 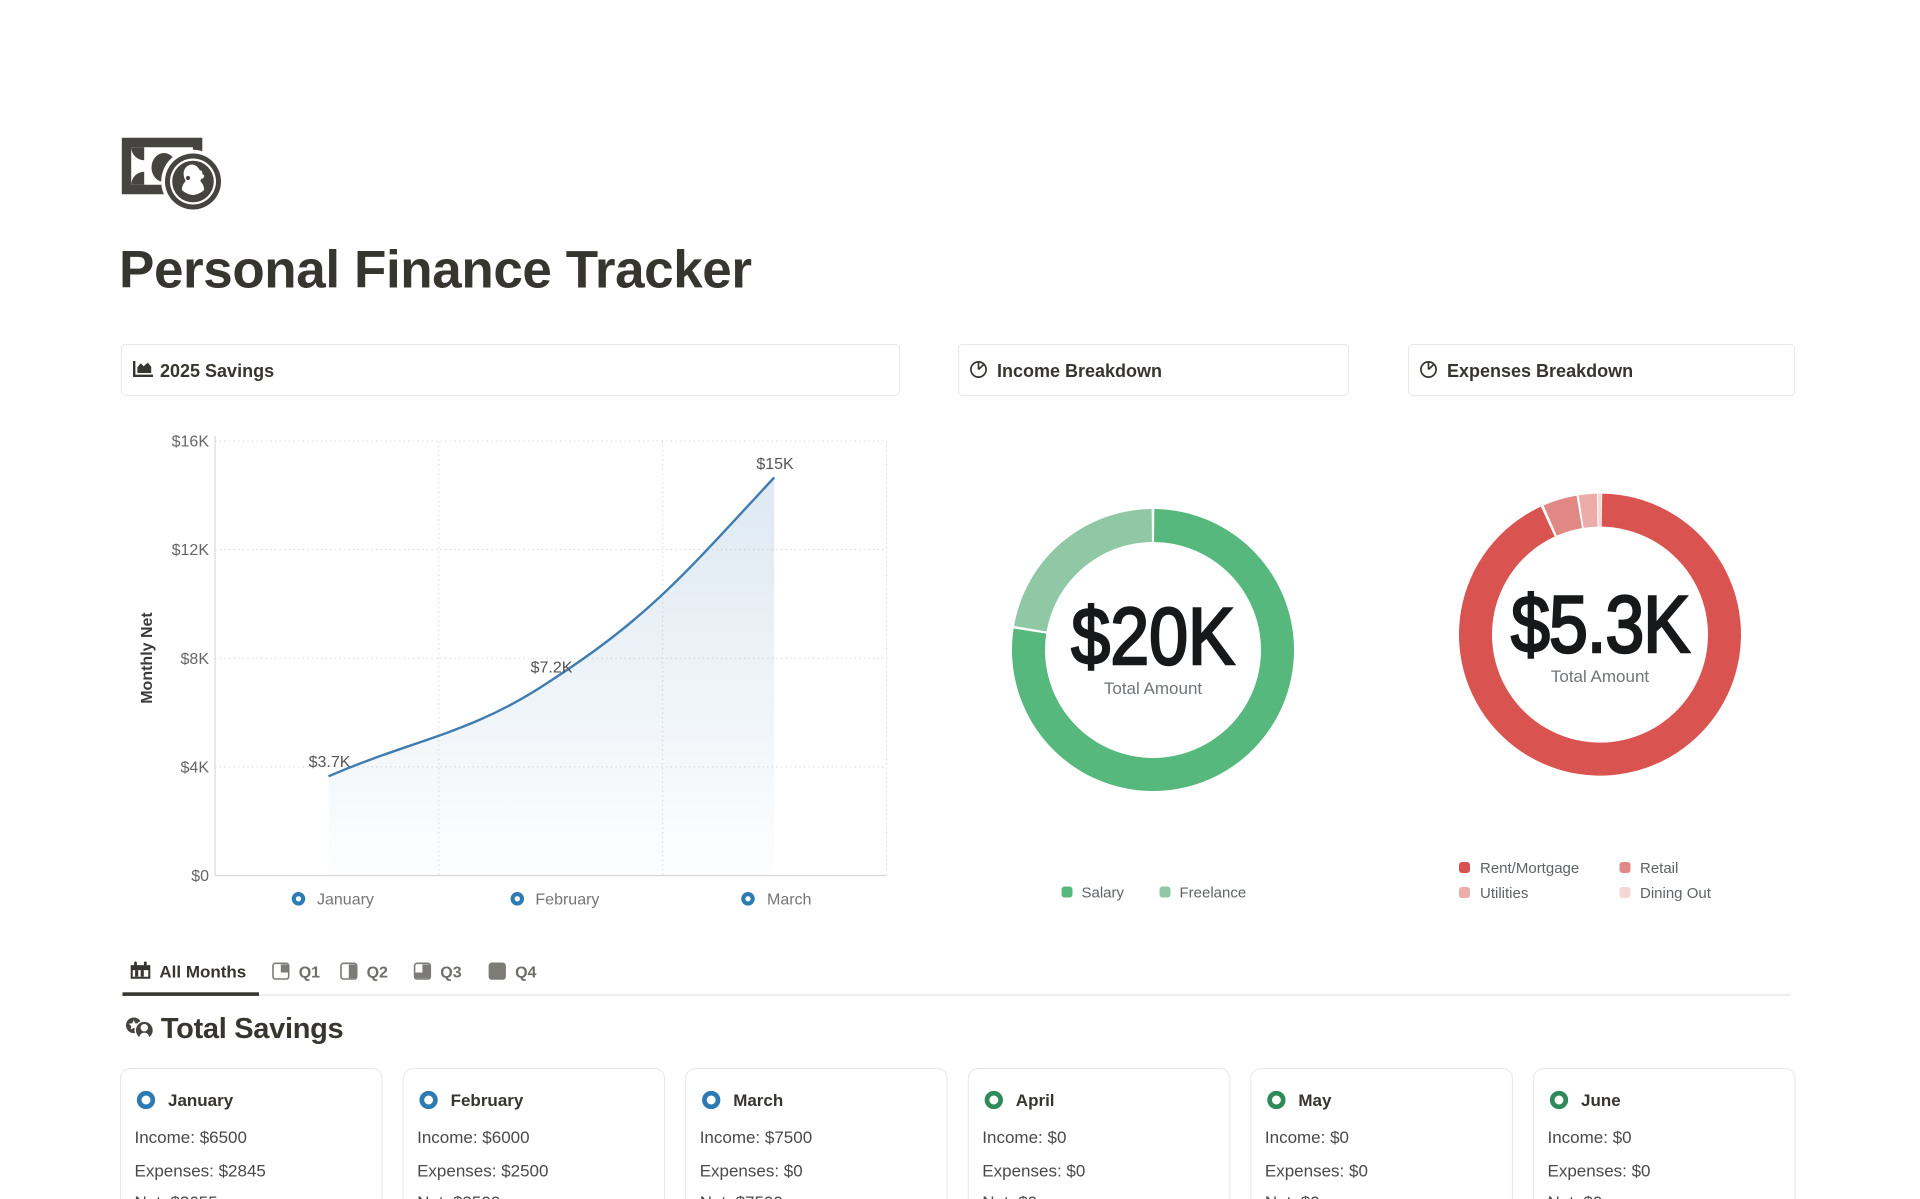 What do you see at coordinates (200, 876) in the screenshot?
I see `svg-text: $0` at bounding box center [200, 876].